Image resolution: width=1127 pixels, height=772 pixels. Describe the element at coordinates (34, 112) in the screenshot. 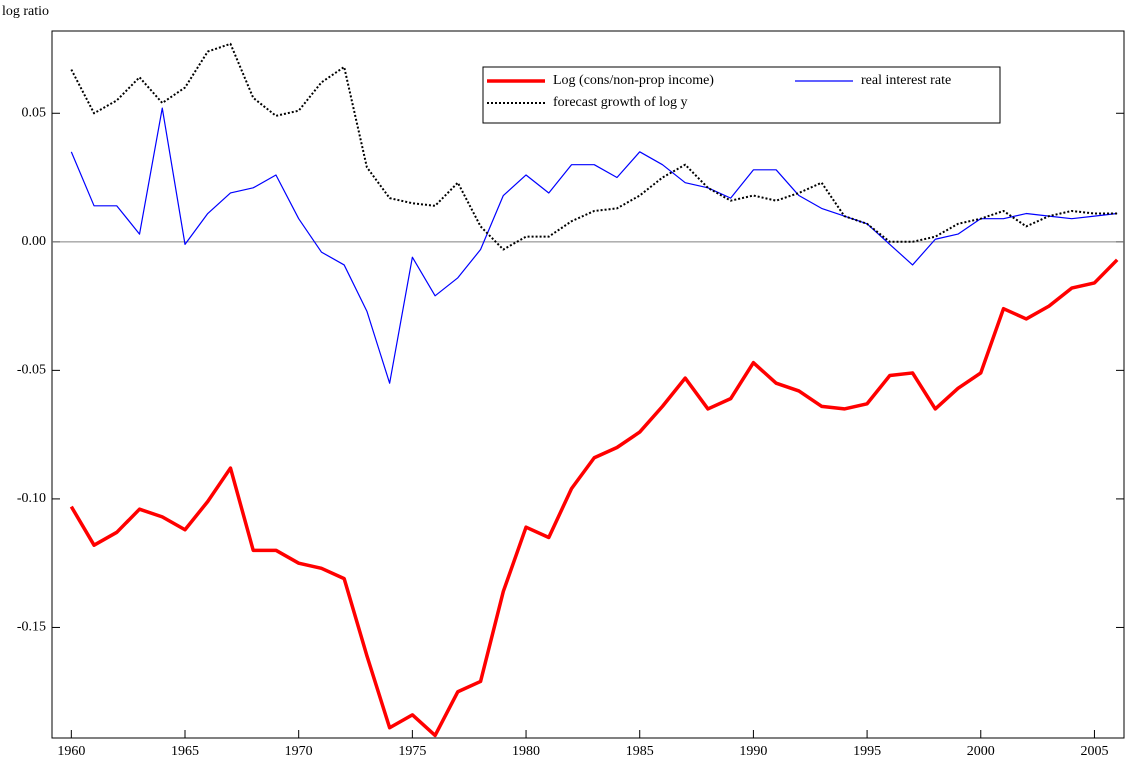

I see `y-tick-label: 0.05` at that location.